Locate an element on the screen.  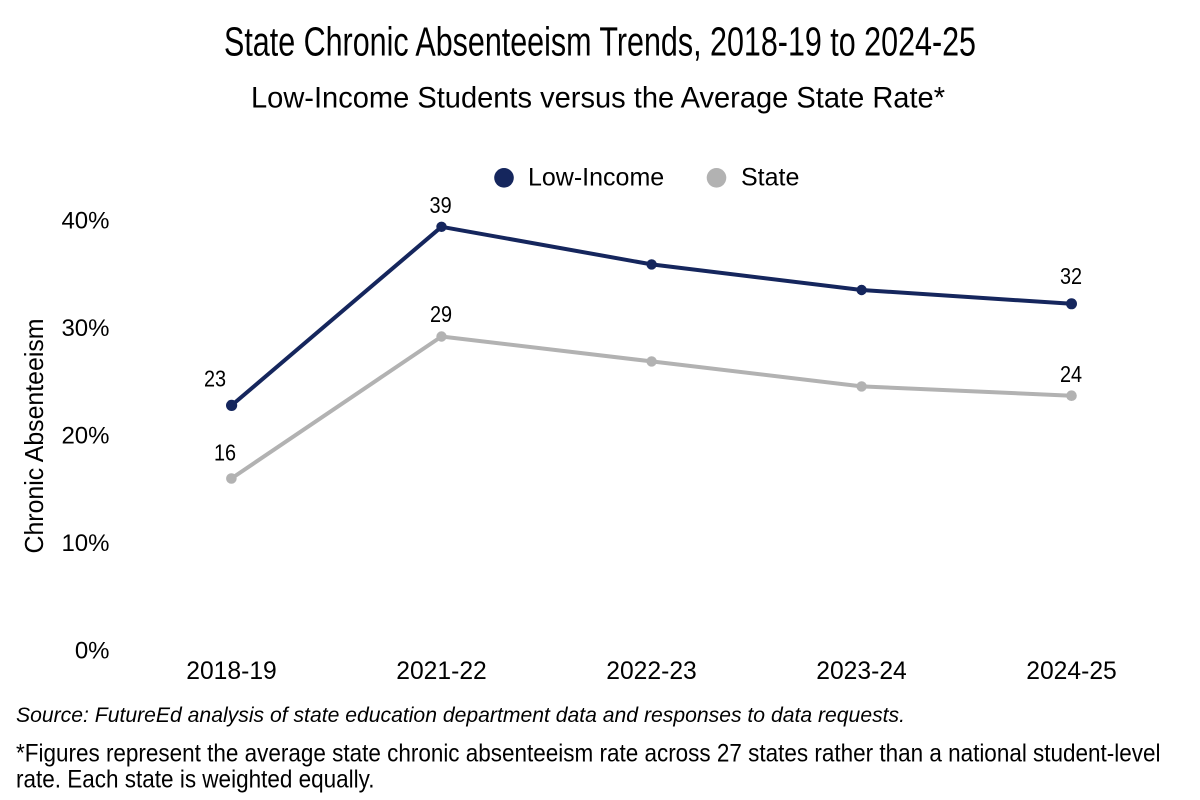
svg-text: 10% is located at coordinates (85, 543).